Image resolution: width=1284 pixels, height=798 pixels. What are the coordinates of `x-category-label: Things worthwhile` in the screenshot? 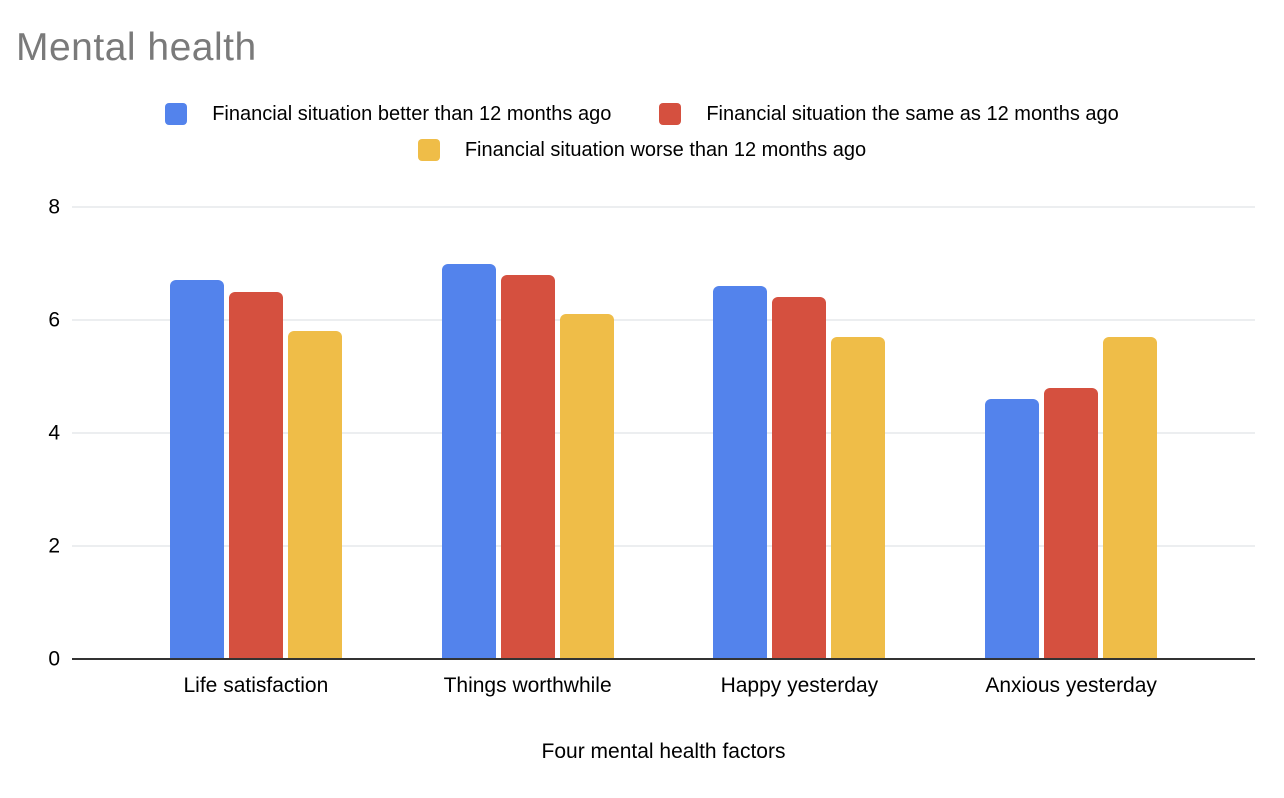 It's located at (527, 685).